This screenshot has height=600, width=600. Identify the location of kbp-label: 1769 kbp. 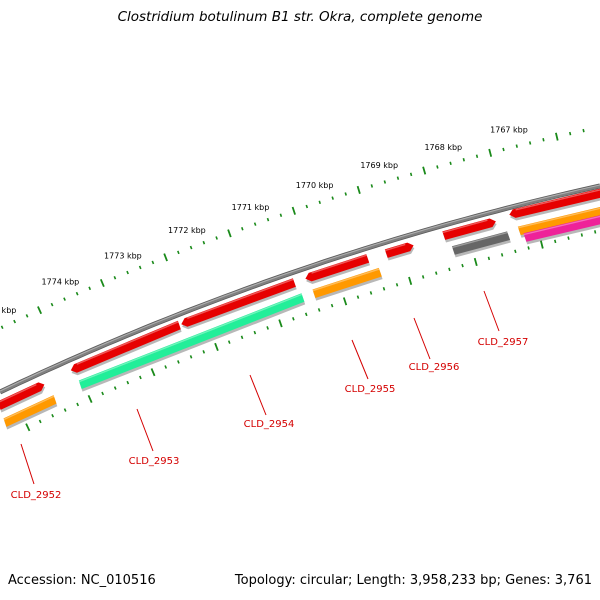
(379, 165).